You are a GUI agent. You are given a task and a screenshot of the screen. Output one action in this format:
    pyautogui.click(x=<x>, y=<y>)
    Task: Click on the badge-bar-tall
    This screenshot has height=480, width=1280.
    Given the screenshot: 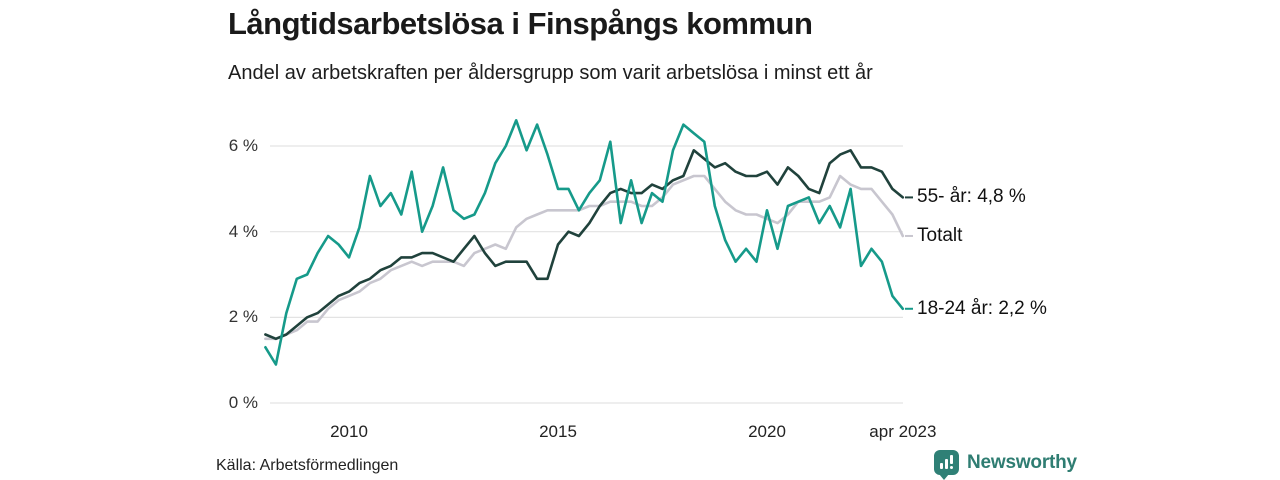 What is the action you would take?
    pyautogui.click(x=946, y=464)
    